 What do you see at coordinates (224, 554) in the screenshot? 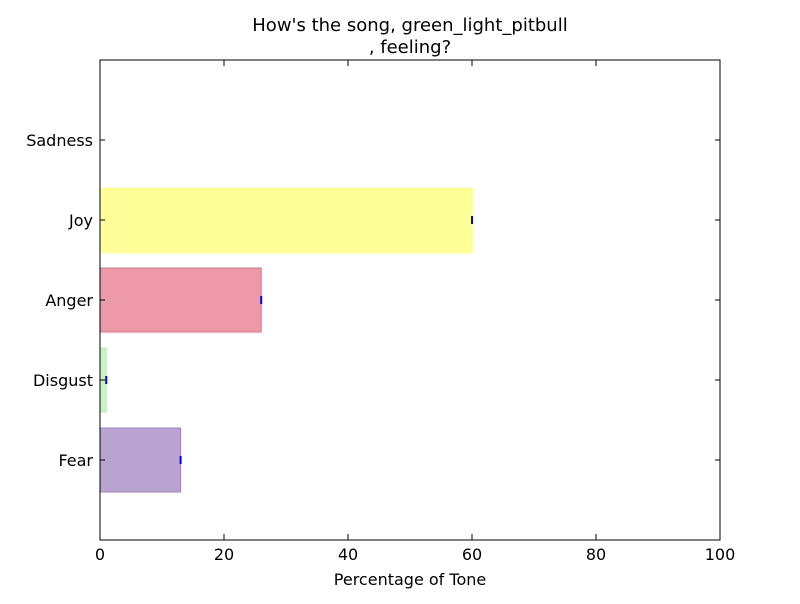
I see `x-tick-label-20: 20` at bounding box center [224, 554].